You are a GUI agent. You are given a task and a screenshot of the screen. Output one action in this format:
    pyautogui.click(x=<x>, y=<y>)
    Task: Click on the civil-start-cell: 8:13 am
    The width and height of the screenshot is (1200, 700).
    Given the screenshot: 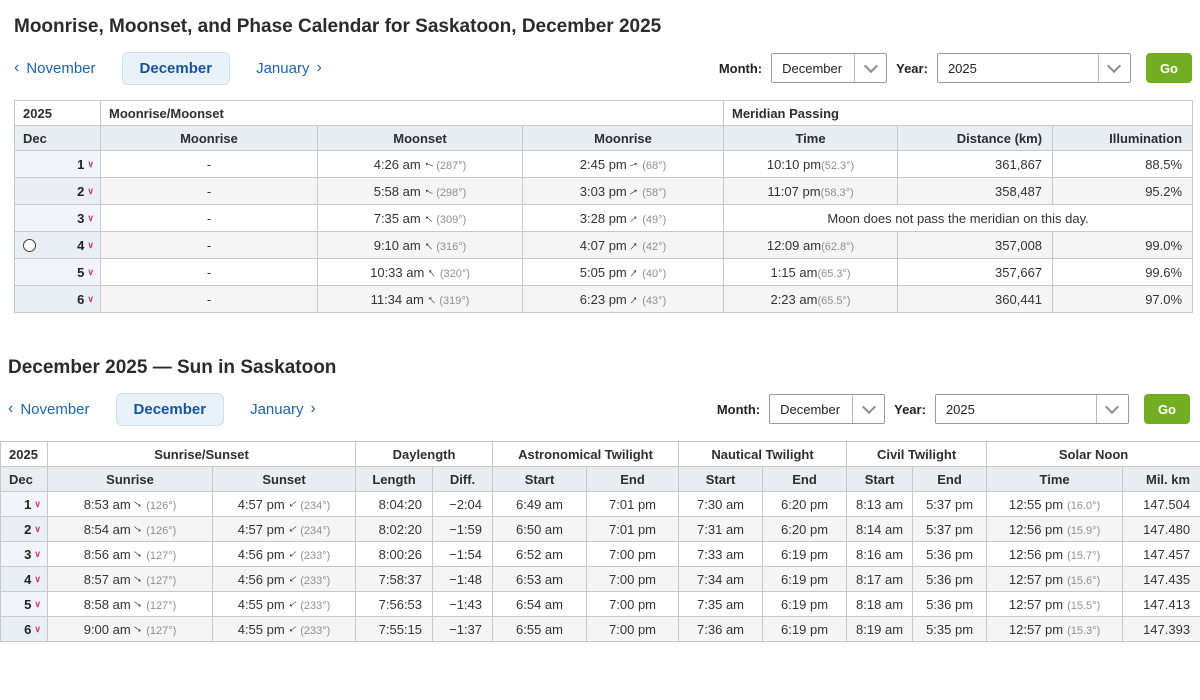 What is the action you would take?
    pyautogui.click(x=880, y=504)
    